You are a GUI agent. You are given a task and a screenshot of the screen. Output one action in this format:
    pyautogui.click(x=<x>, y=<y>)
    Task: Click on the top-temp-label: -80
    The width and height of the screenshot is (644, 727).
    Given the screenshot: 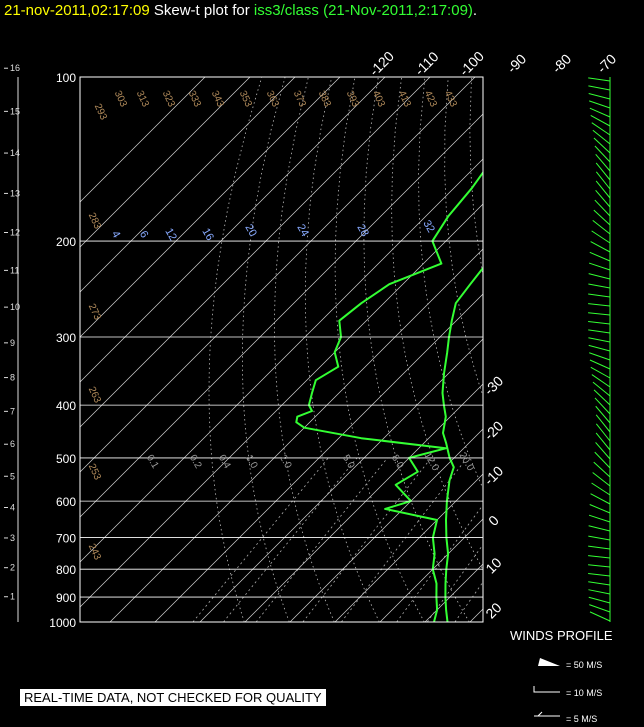 What is the action you would take?
    pyautogui.click(x=562, y=64)
    